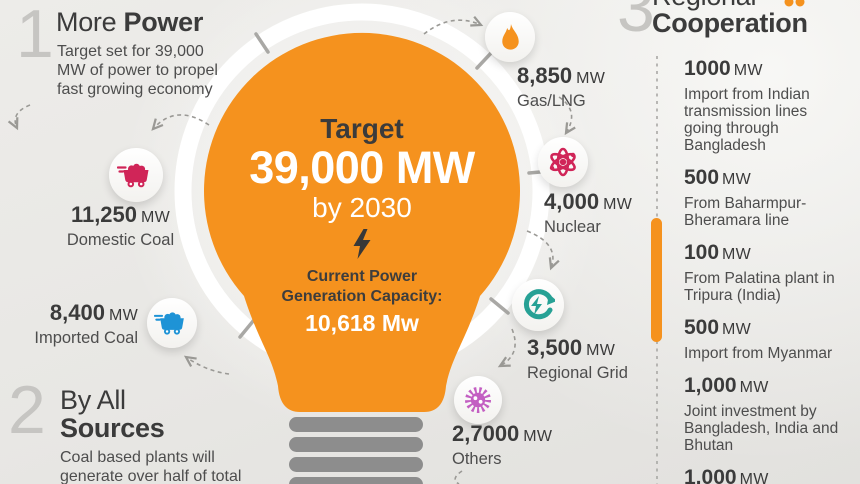 The height and width of the screenshot is (484, 860). I want to click on bulb-target-value: 39,000 MW, so click(362, 167).